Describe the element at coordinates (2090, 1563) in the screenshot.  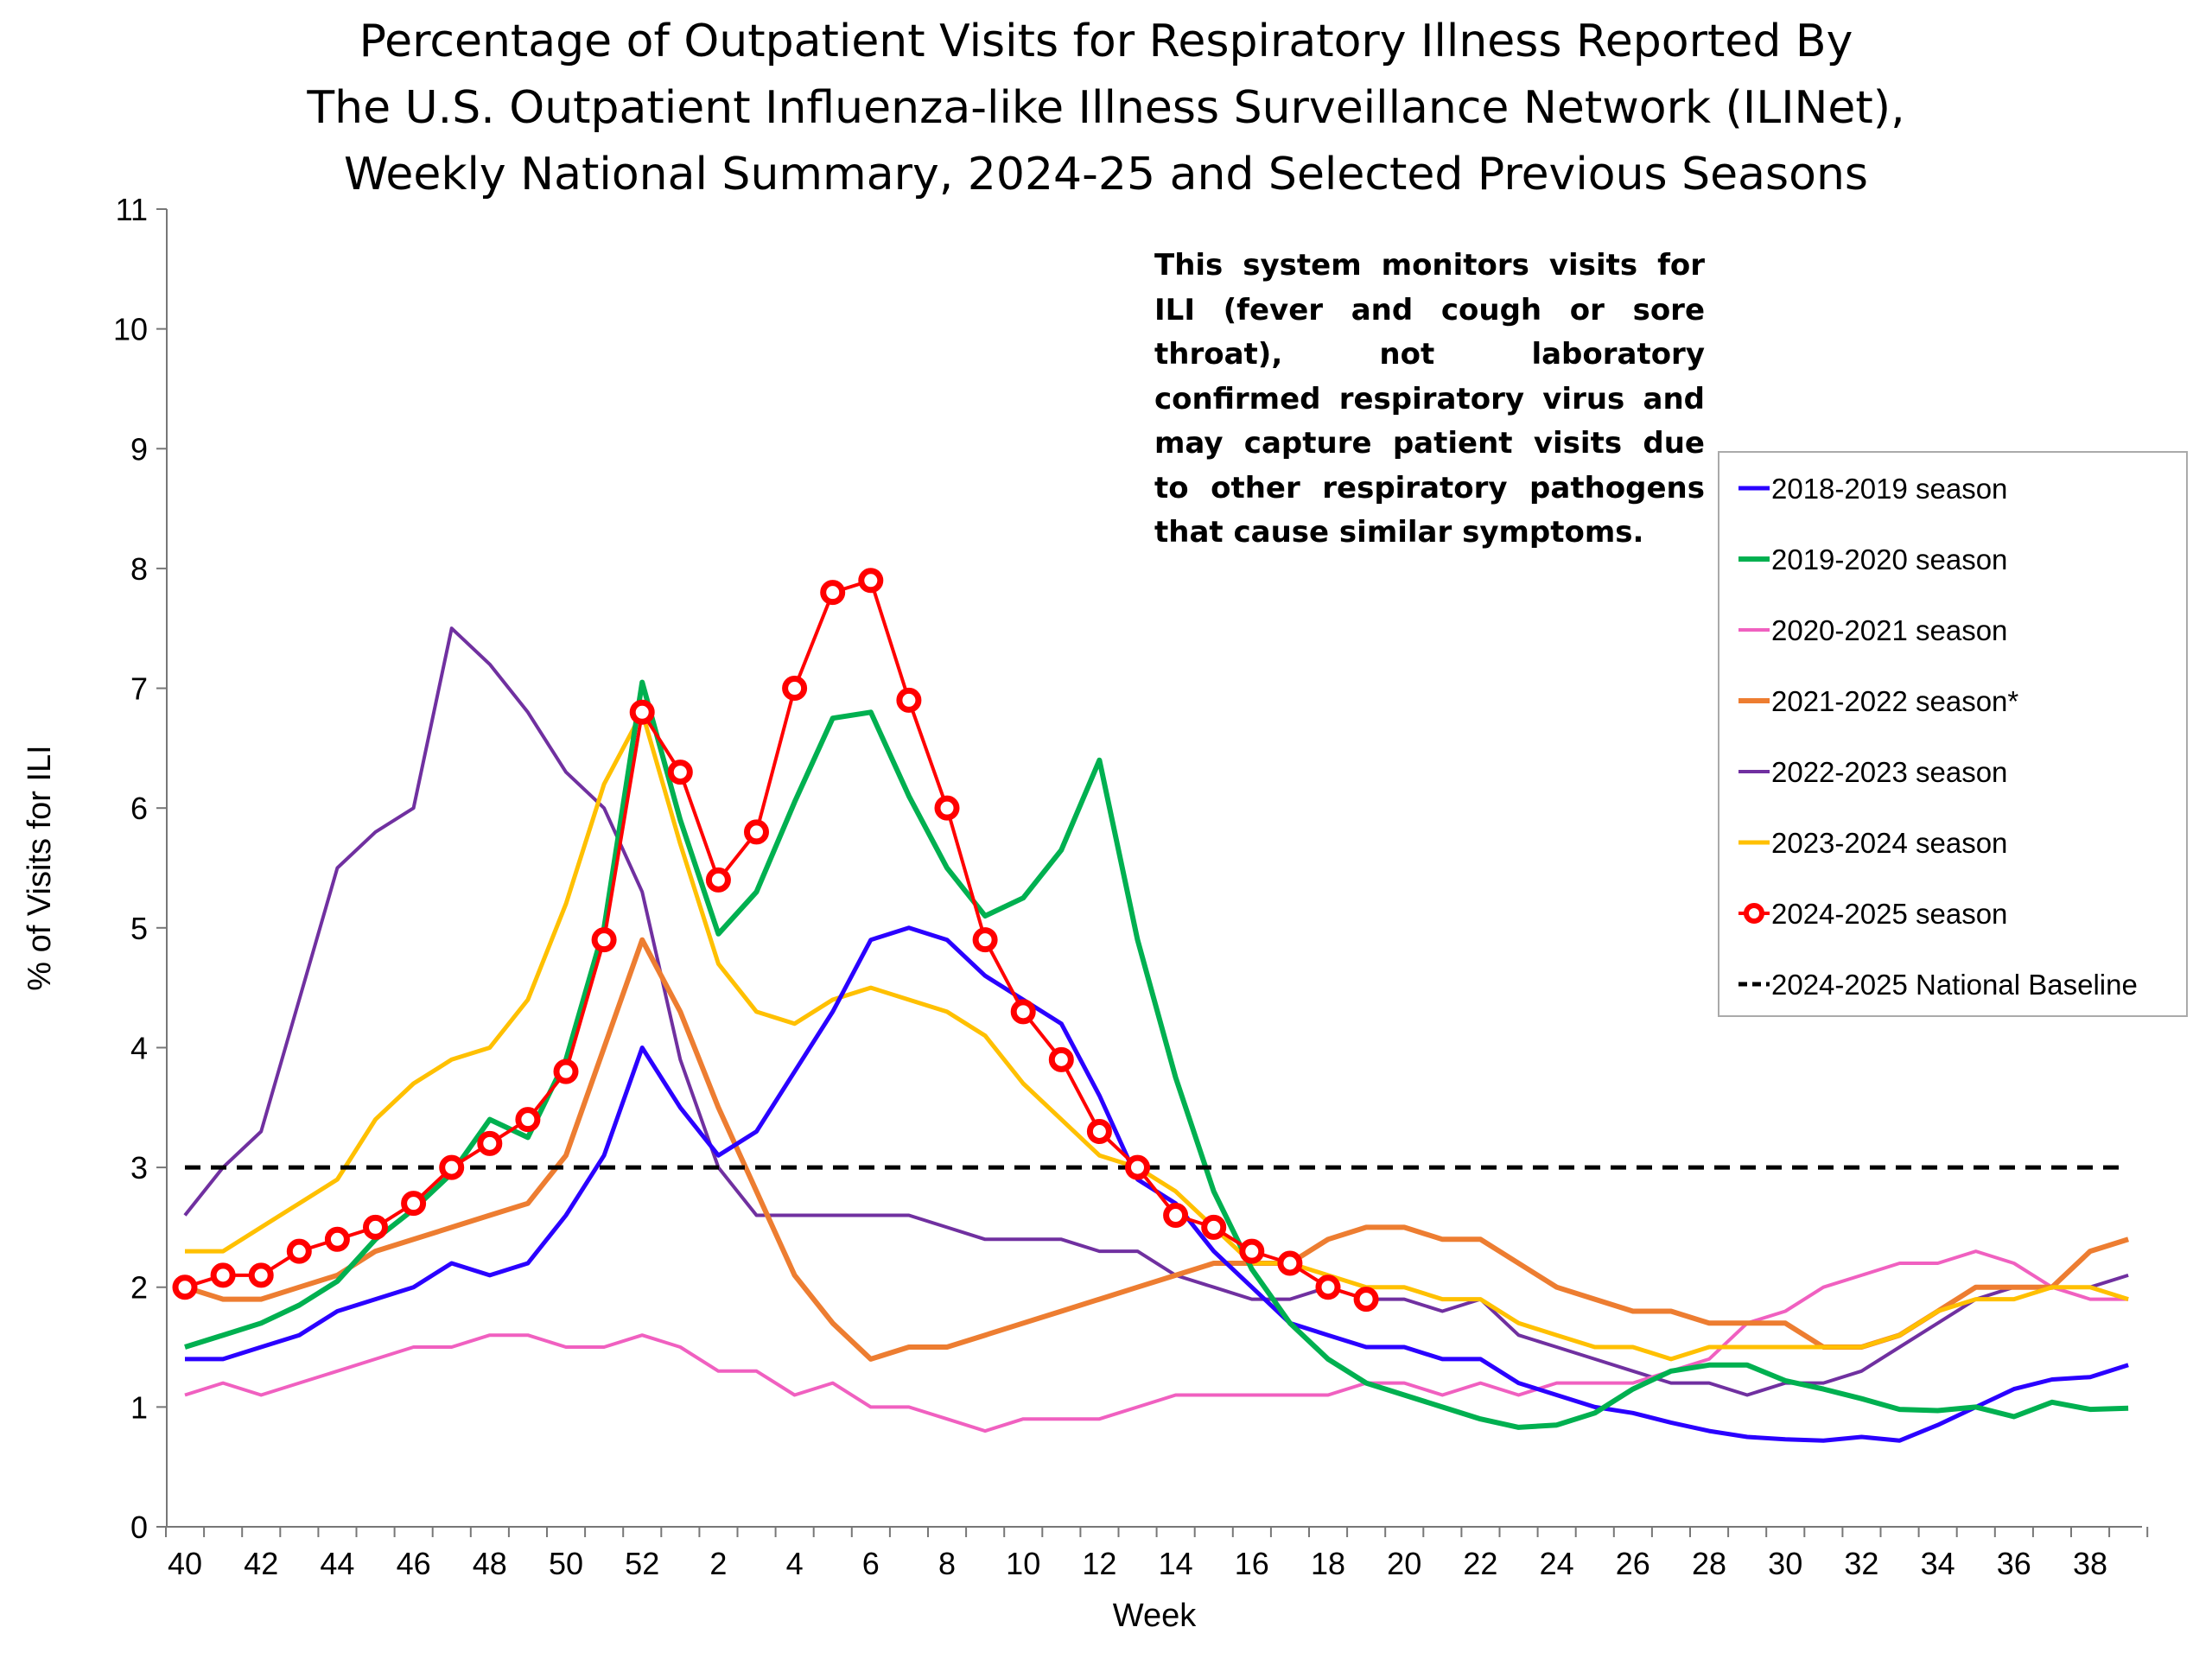
I see `x-tick-label: 38` at that location.